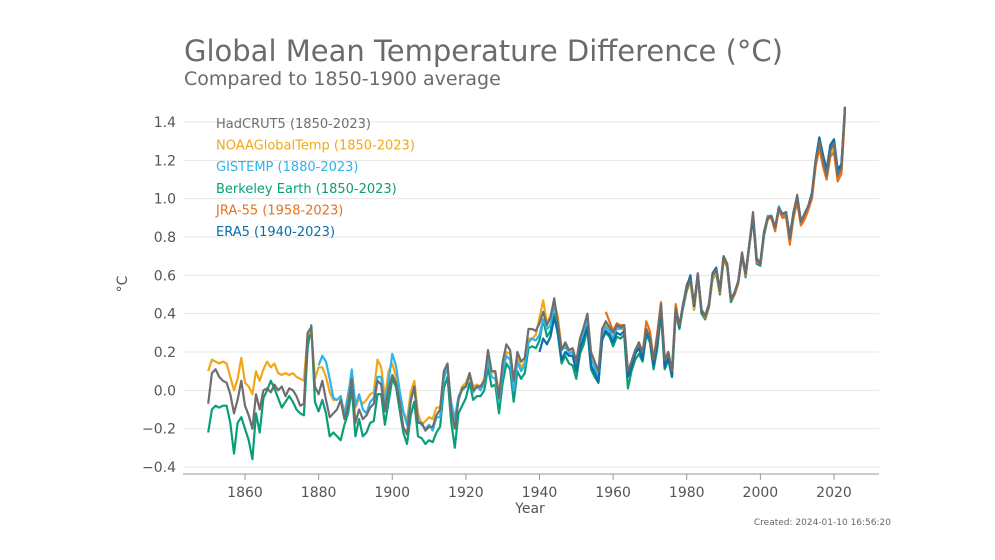  What do you see at coordinates (165, 353) in the screenshot?
I see `y-tick-label: 0.2` at bounding box center [165, 353].